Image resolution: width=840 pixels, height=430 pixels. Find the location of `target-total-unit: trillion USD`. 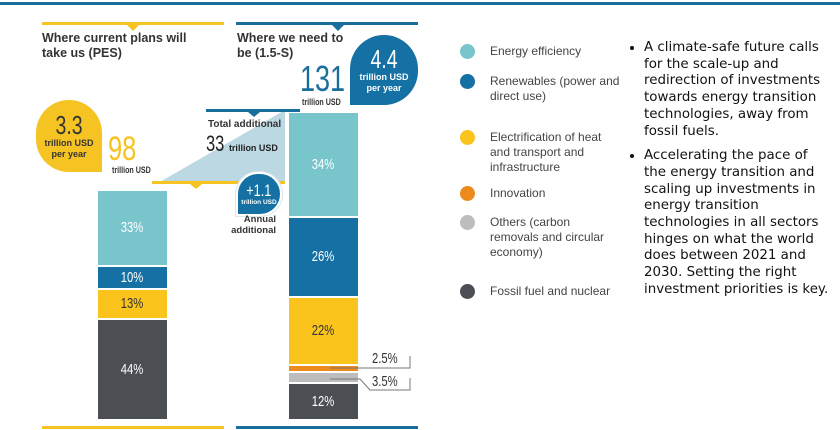

target-total-unit: trillion USD is located at coordinates (321, 102).